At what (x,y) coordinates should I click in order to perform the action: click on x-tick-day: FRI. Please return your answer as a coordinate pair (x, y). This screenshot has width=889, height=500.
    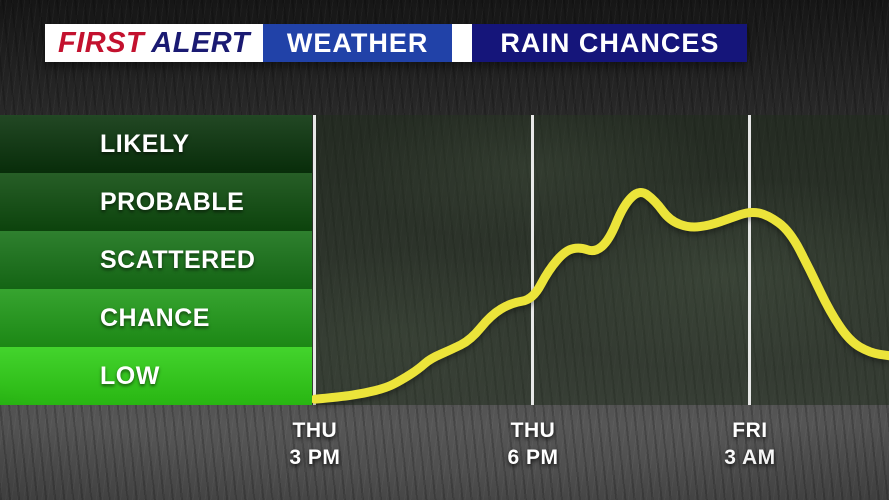
    Looking at the image, I should click on (750, 430).